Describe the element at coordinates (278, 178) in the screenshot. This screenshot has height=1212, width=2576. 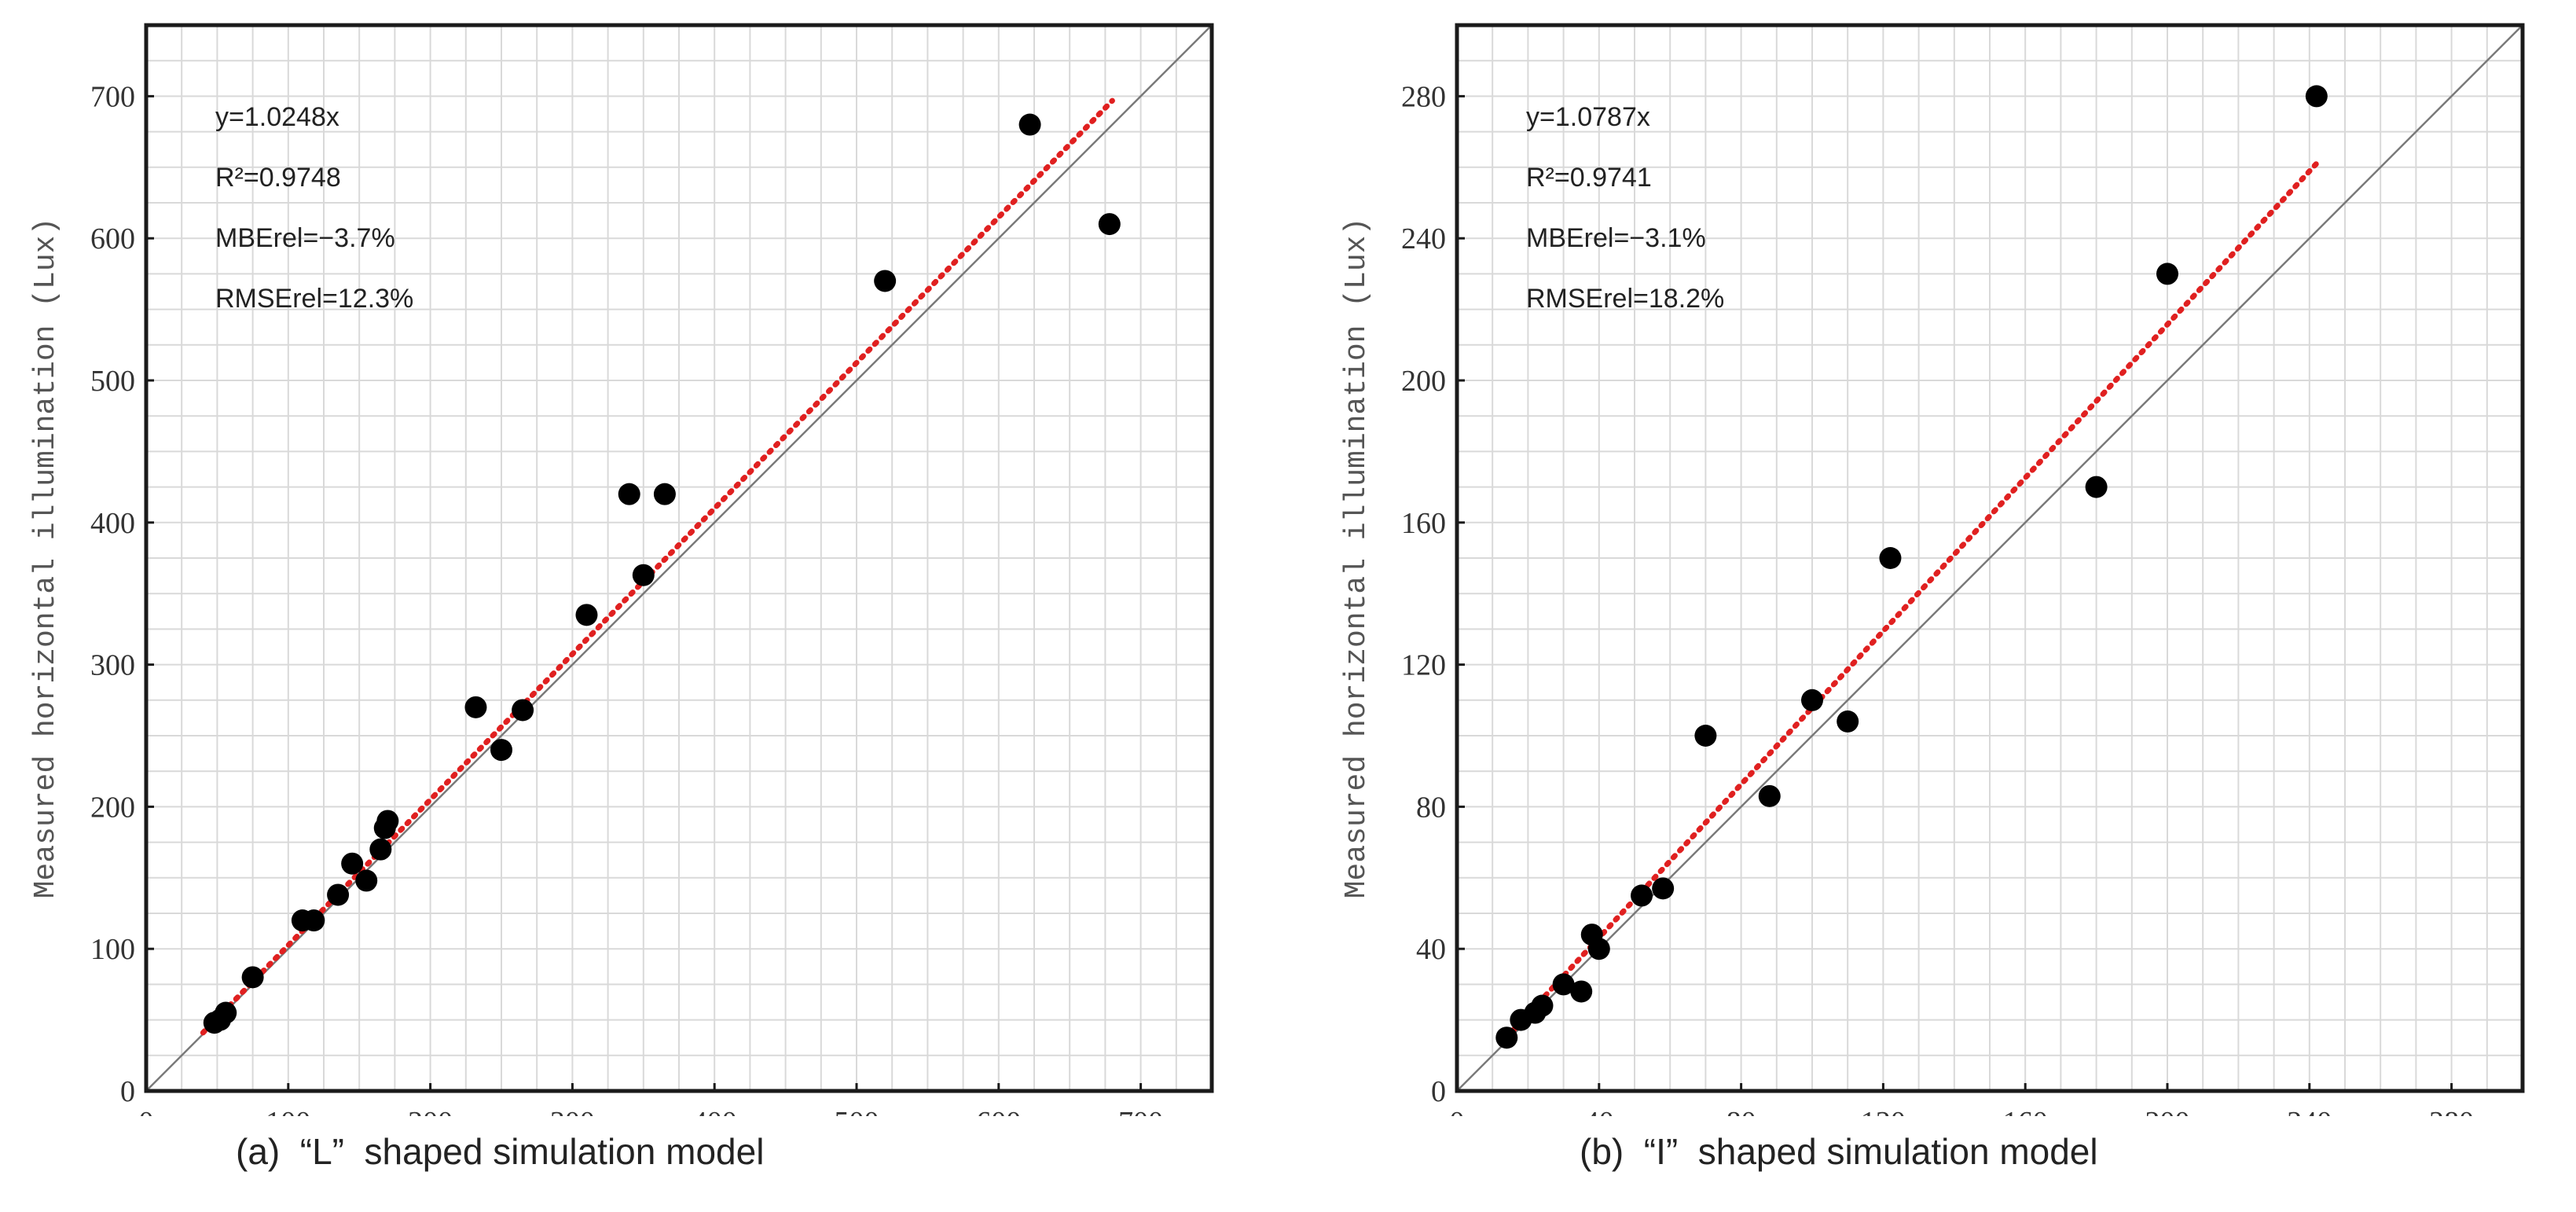
I see `stat-annotation: R²=0.9748` at that location.